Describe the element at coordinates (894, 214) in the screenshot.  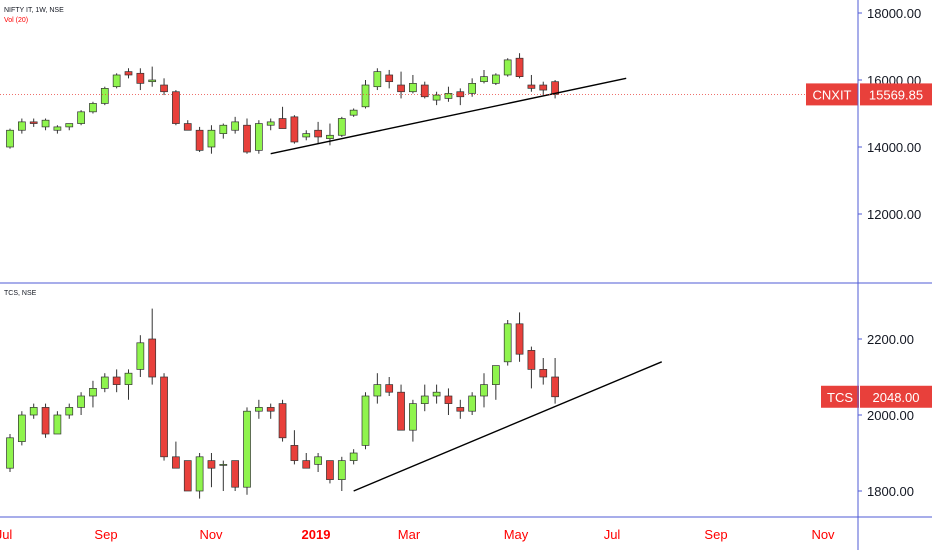
I see `y-tick-label: 12000.00` at that location.